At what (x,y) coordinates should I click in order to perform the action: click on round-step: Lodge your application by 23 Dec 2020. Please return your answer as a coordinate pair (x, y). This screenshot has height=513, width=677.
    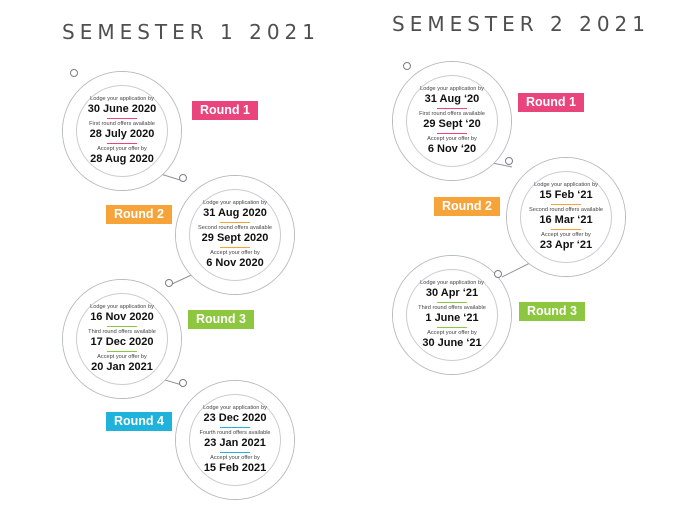
    Looking at the image, I should click on (235, 415).